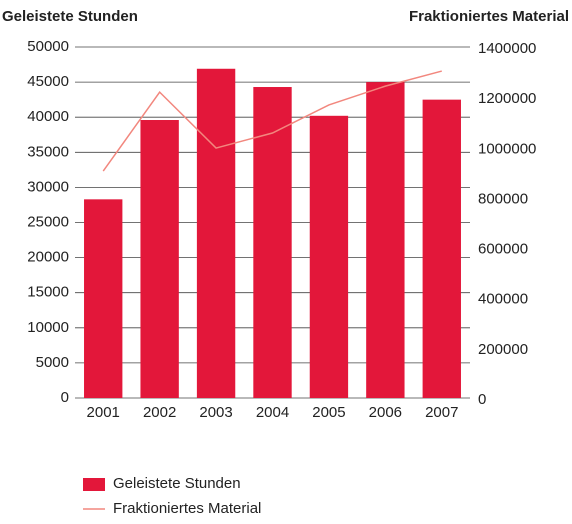 Image resolution: width=572 pixels, height=524 pixels. I want to click on y-tick-label: 10000, so click(48, 327).